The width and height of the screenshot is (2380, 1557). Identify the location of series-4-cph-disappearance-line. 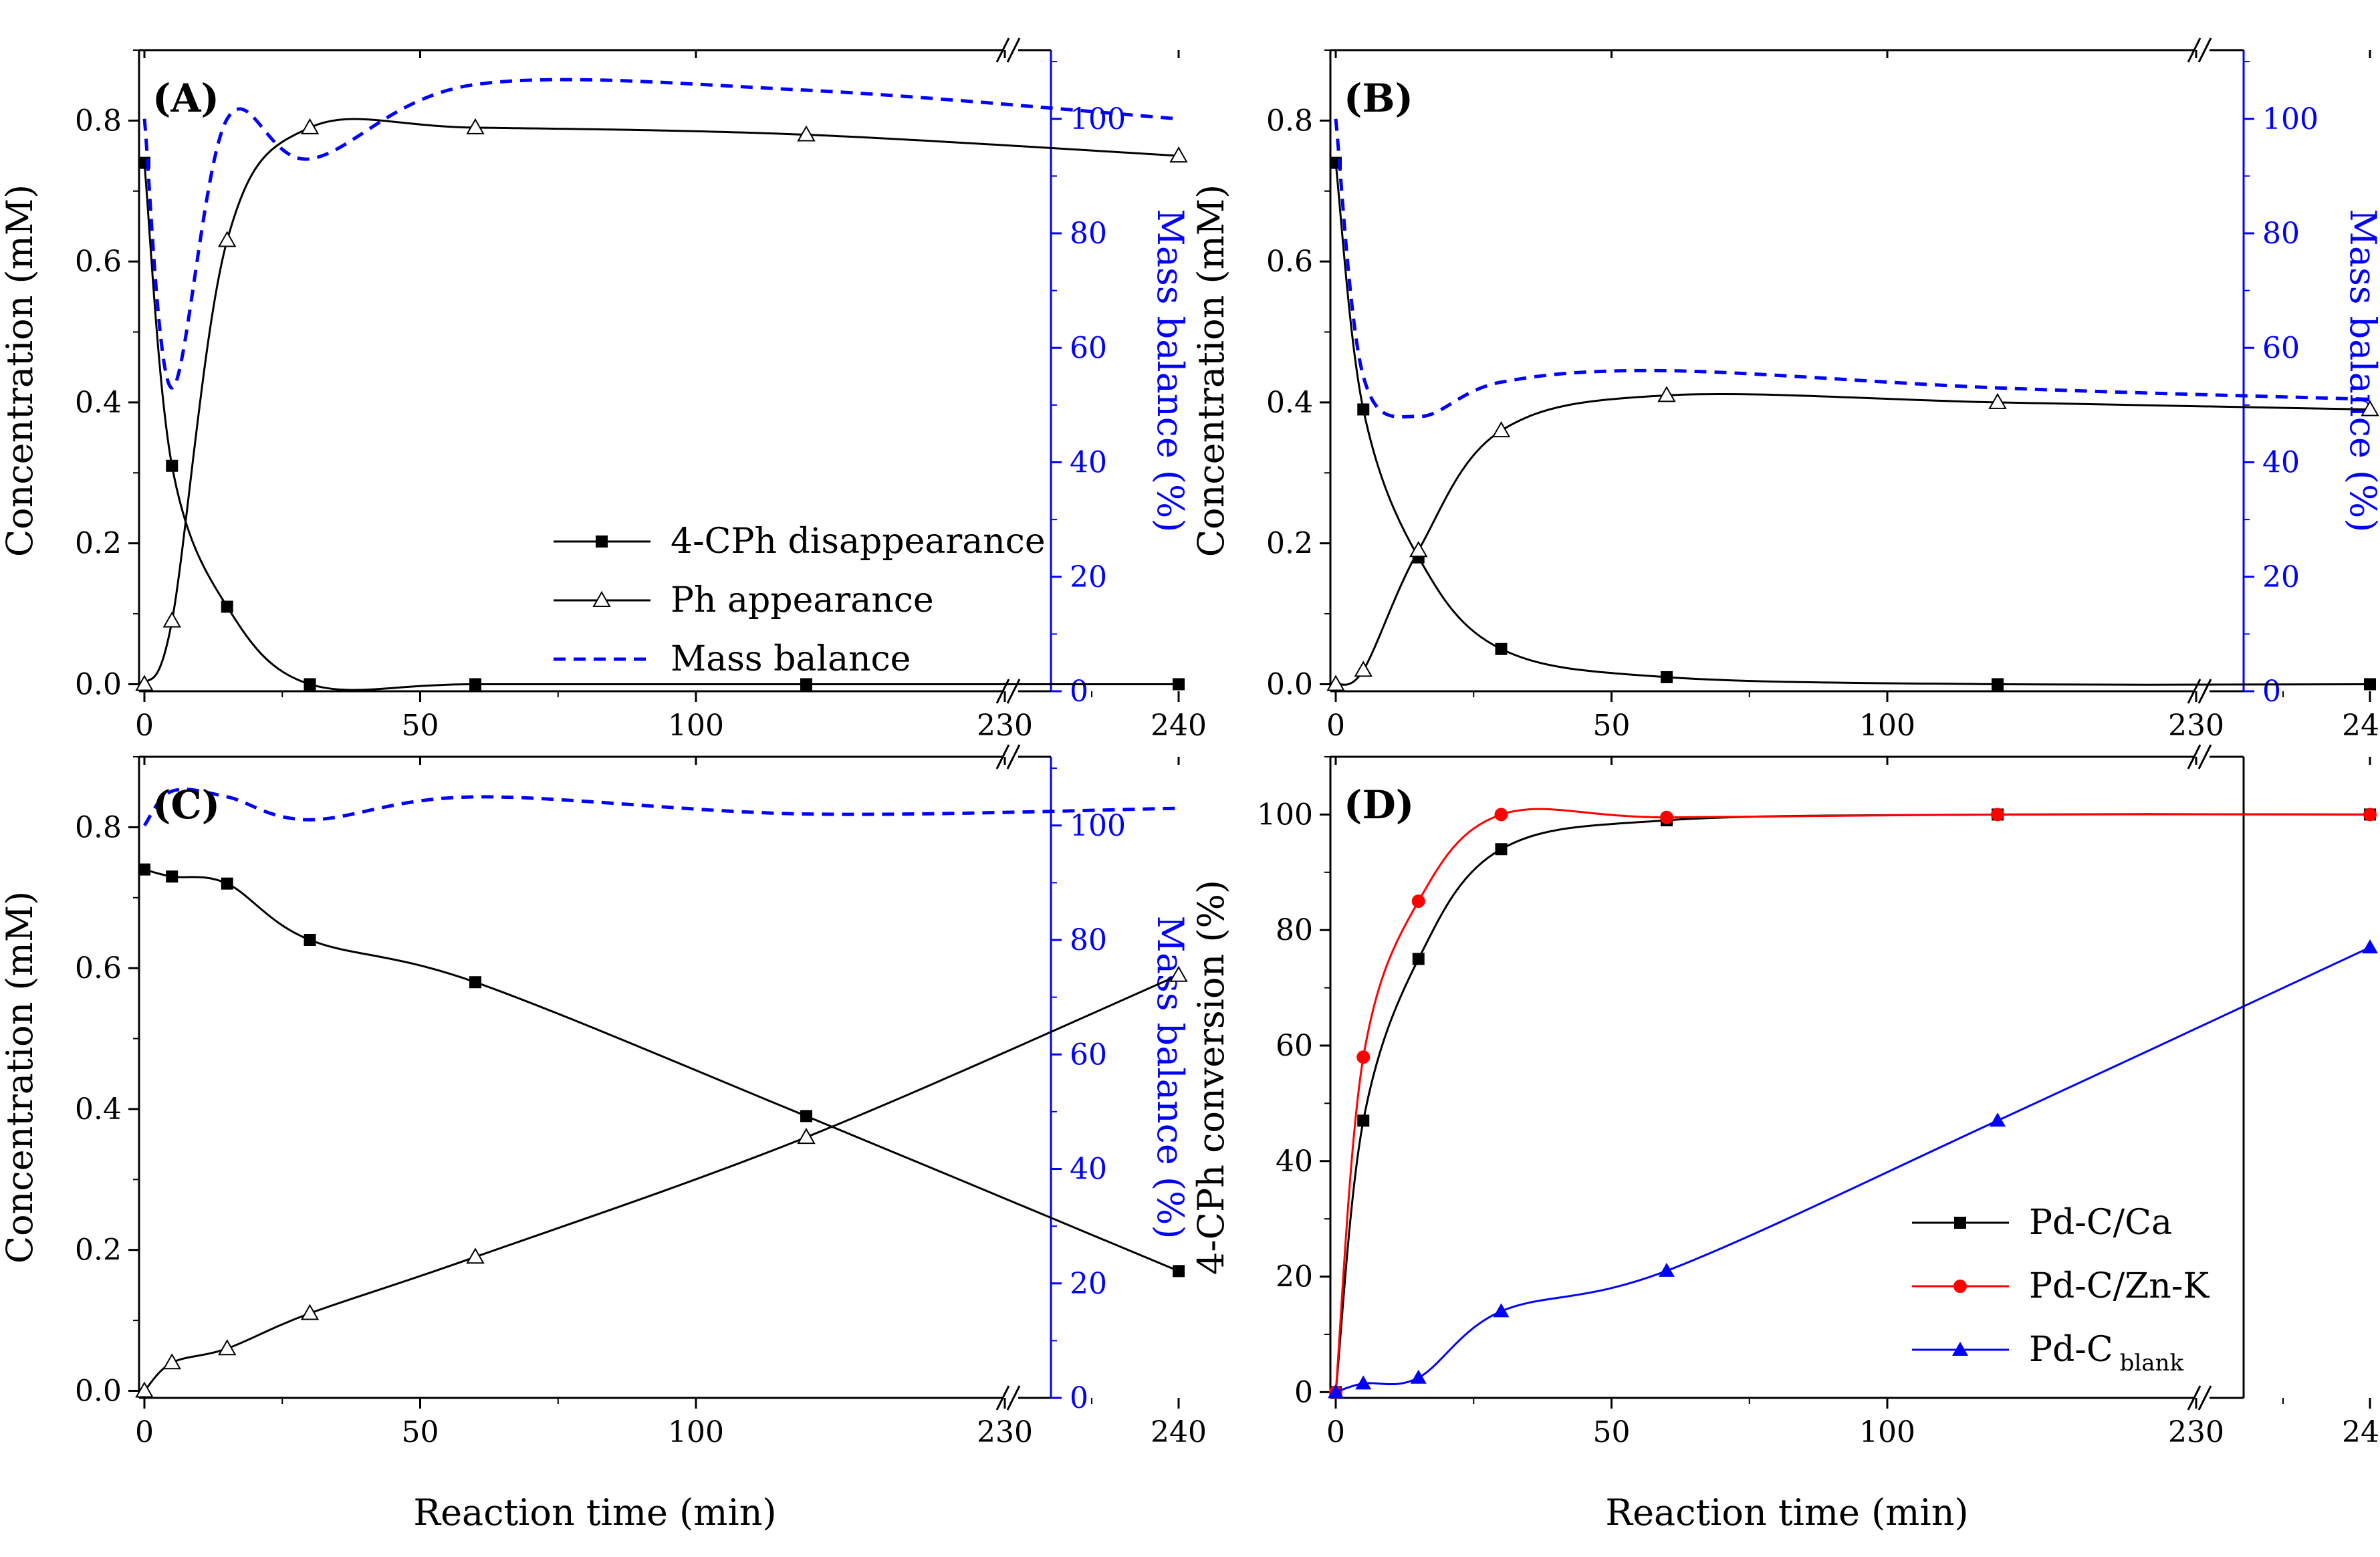
(1852, 424).